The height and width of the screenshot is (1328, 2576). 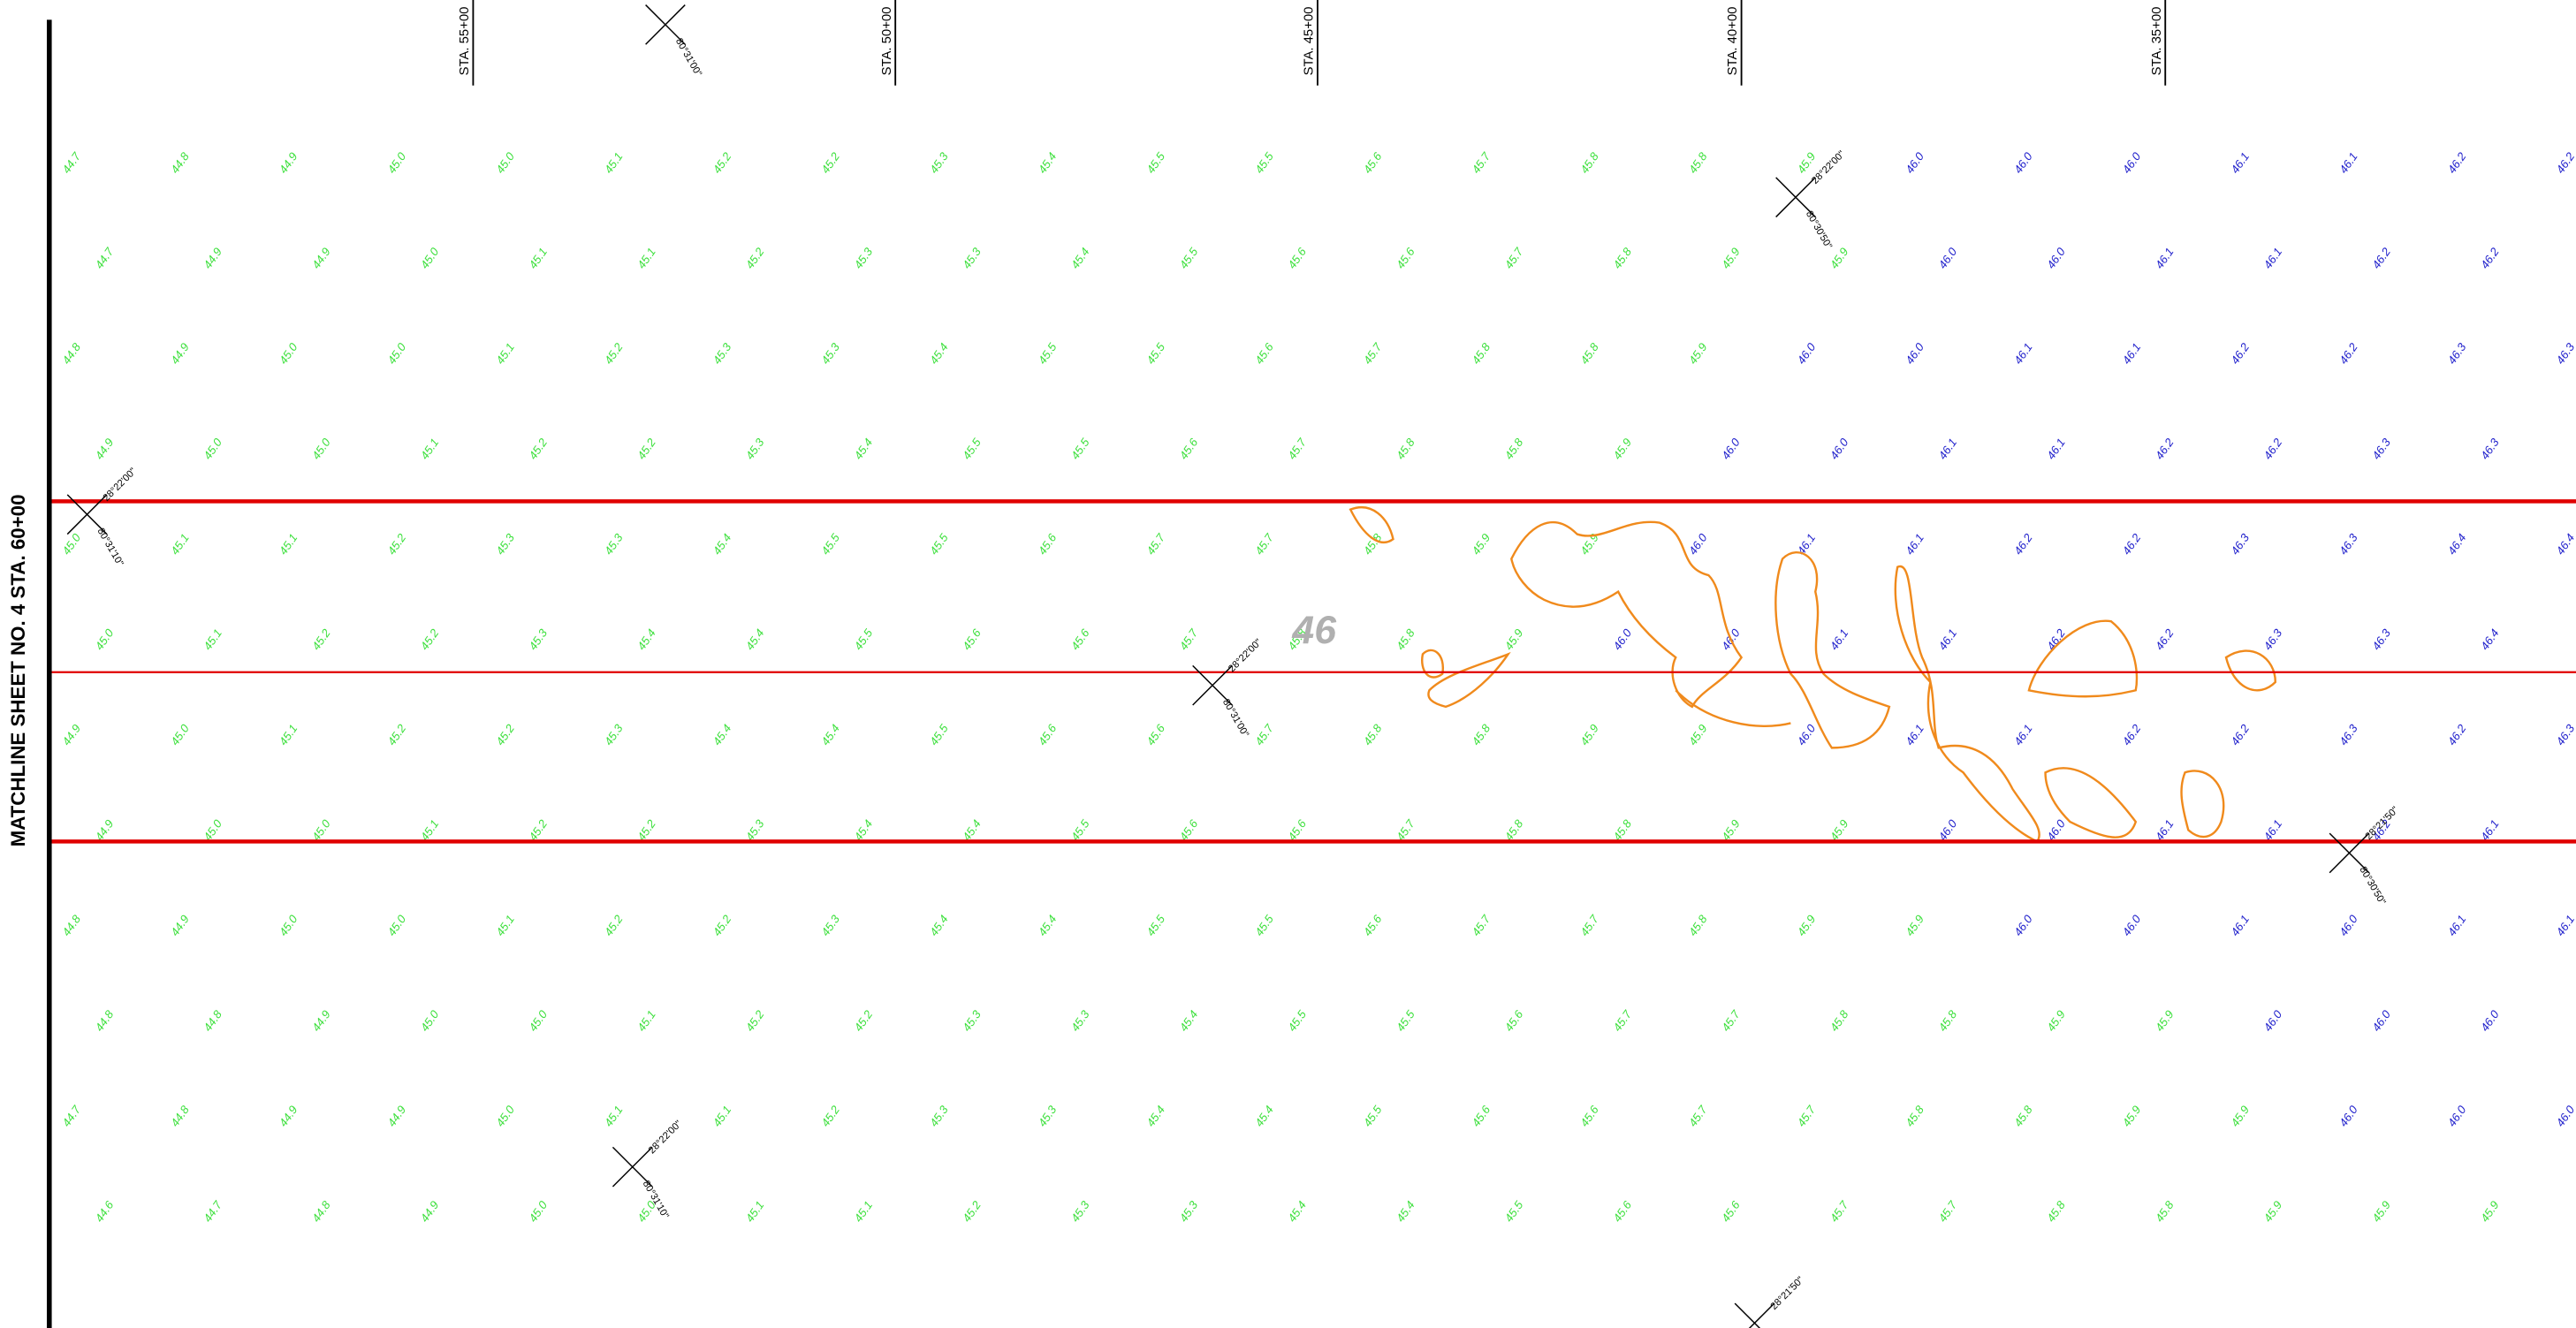 I want to click on spot-elevation: 44.6, so click(x=105, y=1211).